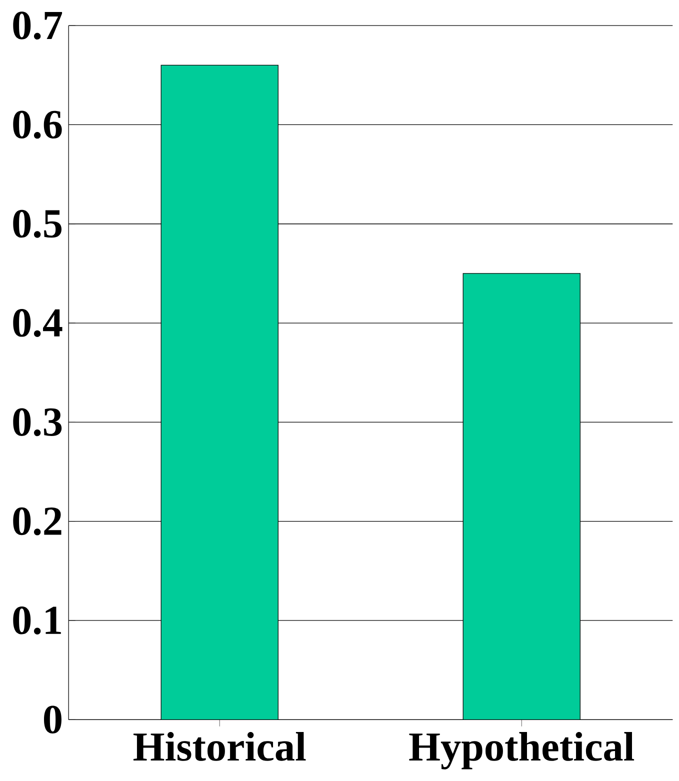  What do you see at coordinates (37, 26) in the screenshot?
I see `y-tick-label: 0.7` at bounding box center [37, 26].